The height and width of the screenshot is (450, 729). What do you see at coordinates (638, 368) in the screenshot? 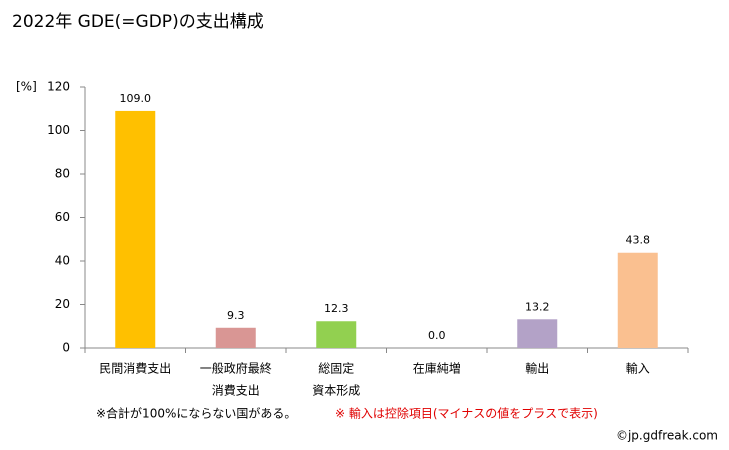
I see `x-tick-label: 輸入` at bounding box center [638, 368].